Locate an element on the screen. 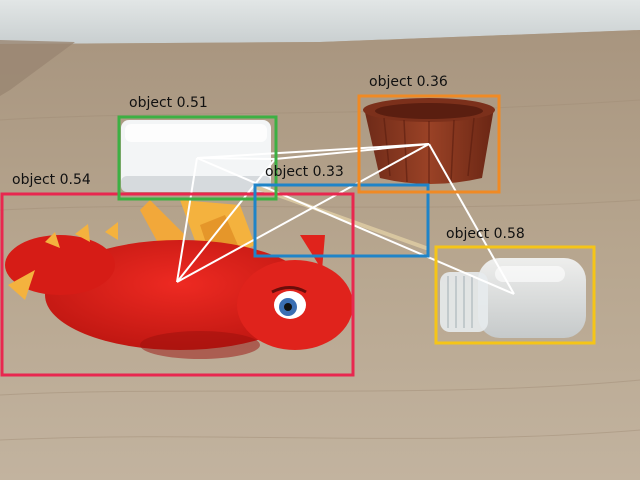 The width and height of the screenshot is (640, 480). confidence-score: 0.58 is located at coordinates (507, 234).